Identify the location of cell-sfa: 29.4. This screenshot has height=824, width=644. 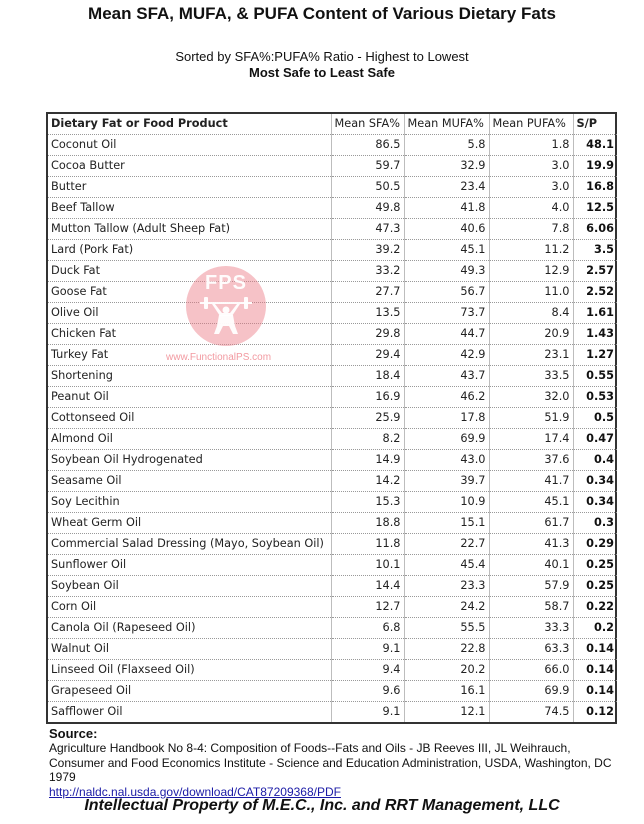
(368, 355).